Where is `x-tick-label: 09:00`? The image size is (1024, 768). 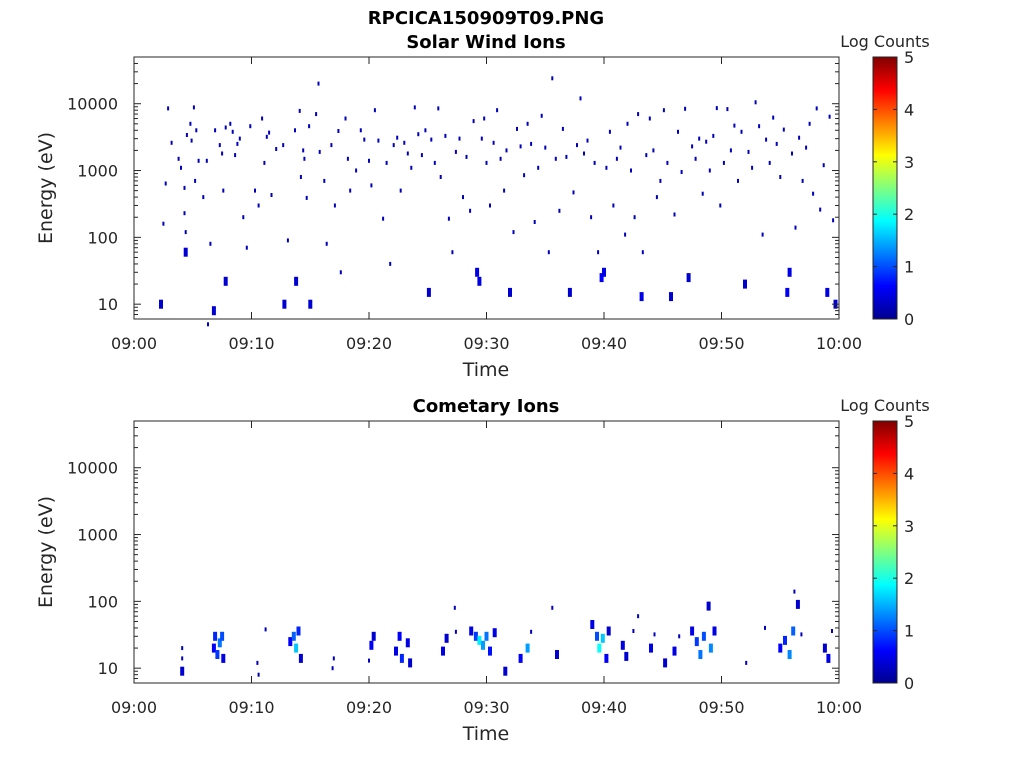
x-tick-label: 09:00 is located at coordinates (134, 343).